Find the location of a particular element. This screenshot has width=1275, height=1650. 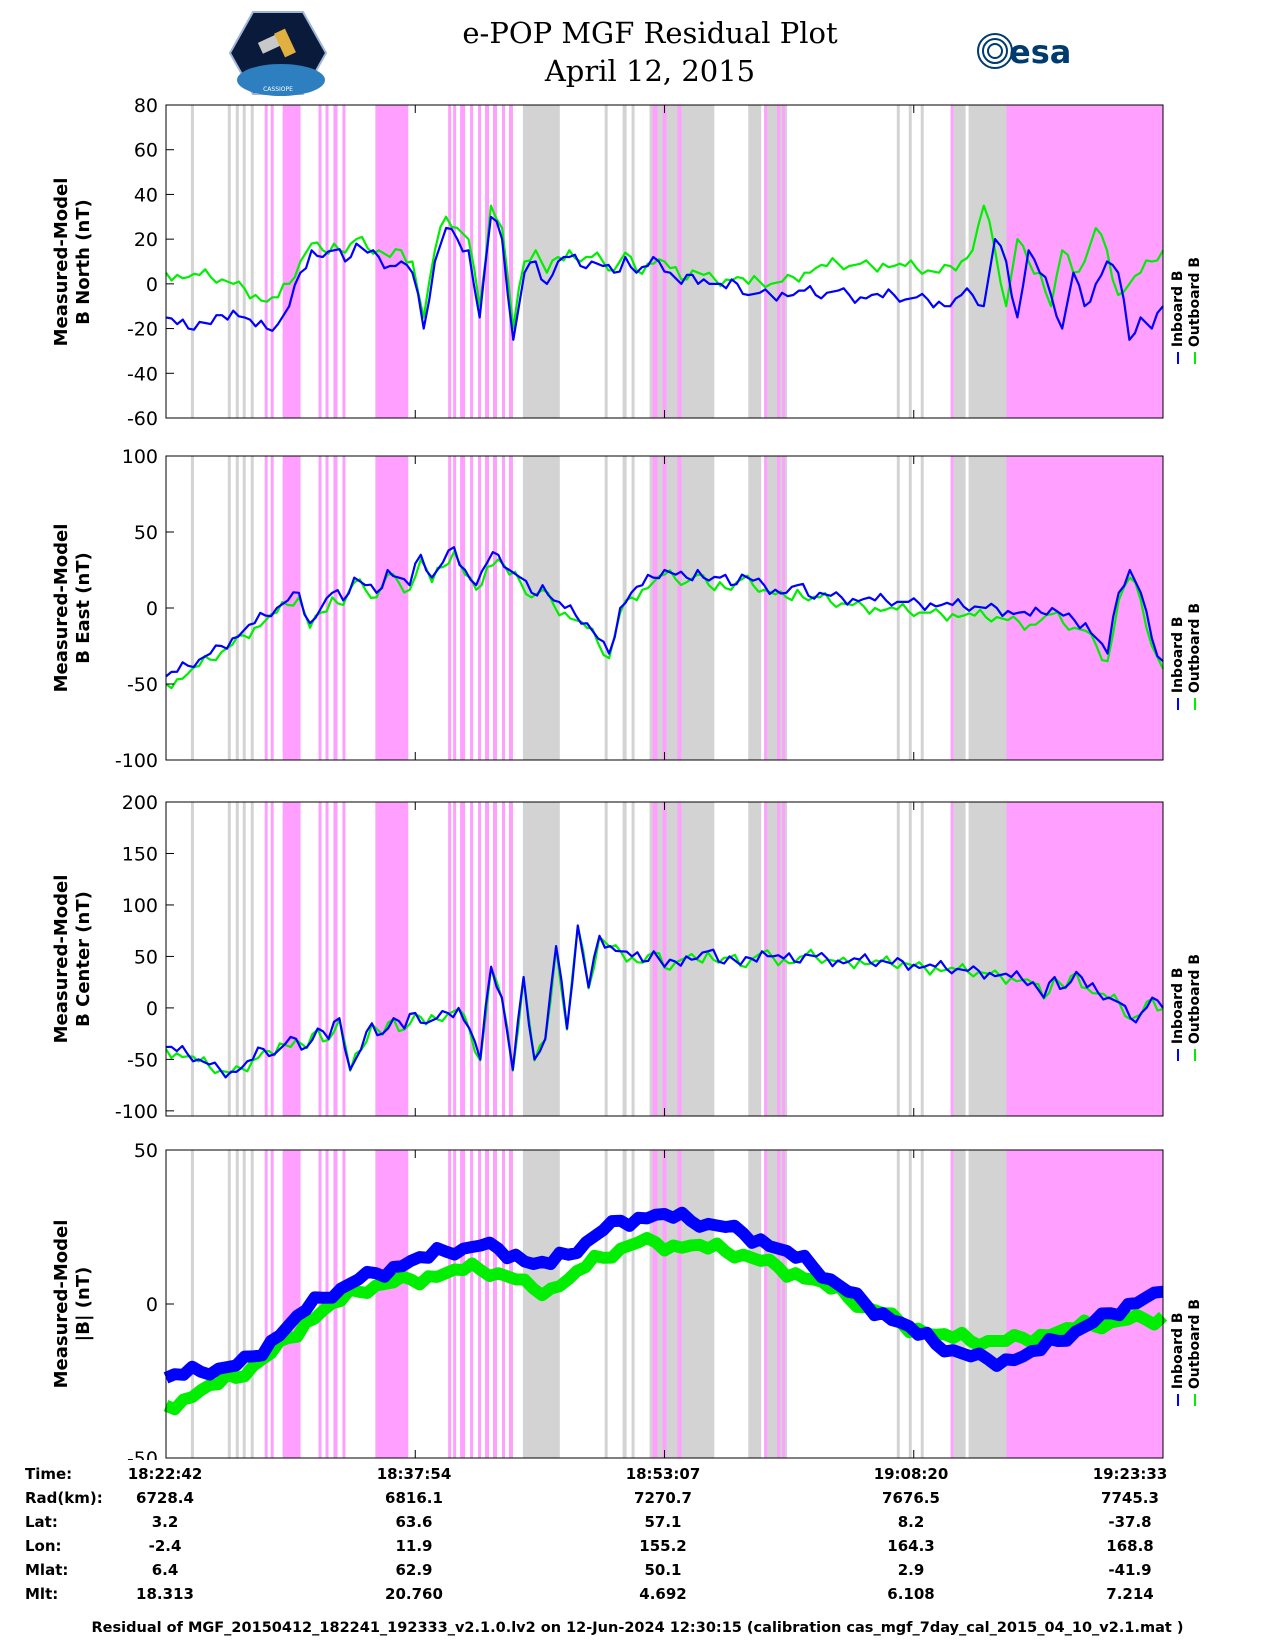

north-ylabel-line-1: Measured-Model is located at coordinates (61, 261).